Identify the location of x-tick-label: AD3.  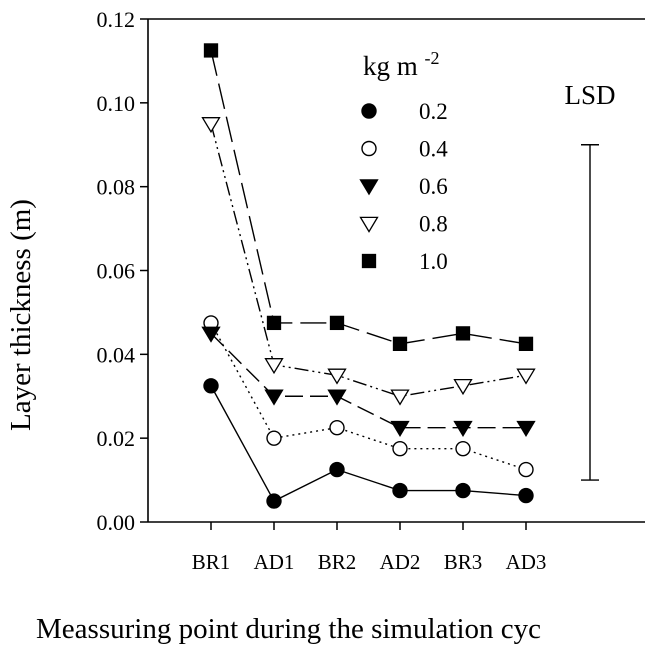
(526, 562).